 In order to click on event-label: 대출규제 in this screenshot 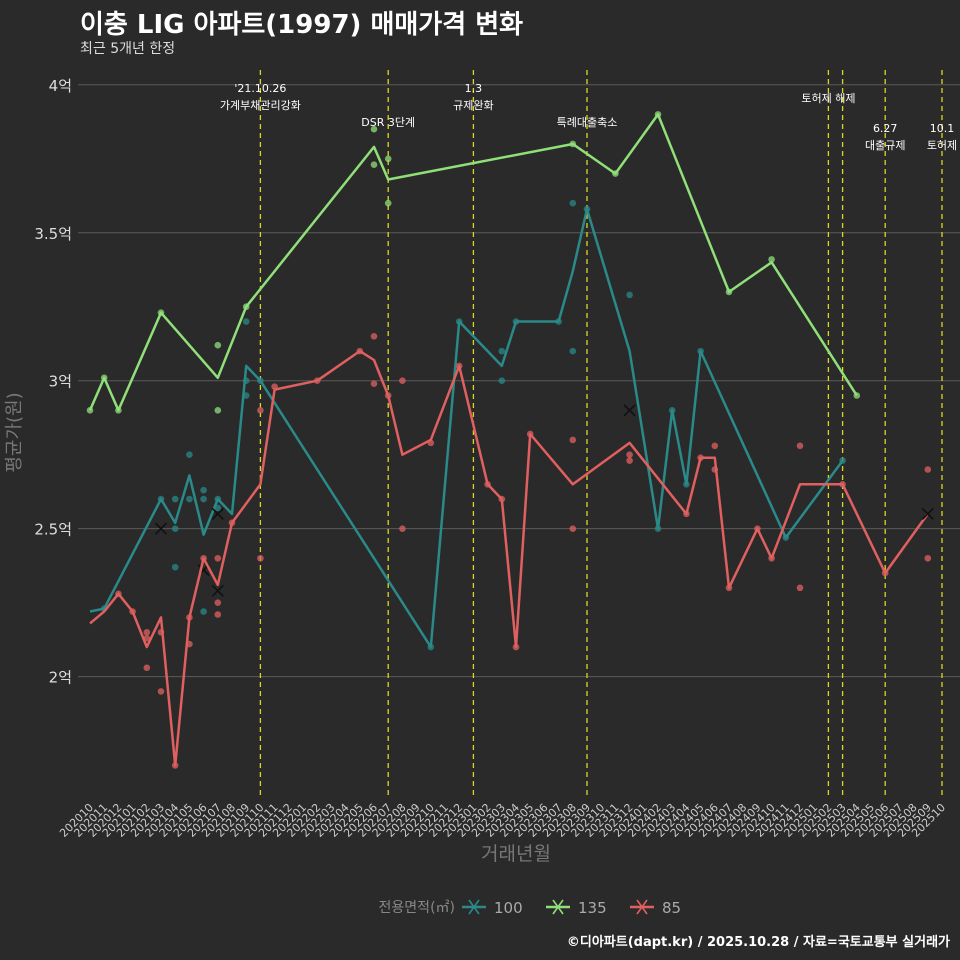, I will do `click(885, 145)`.